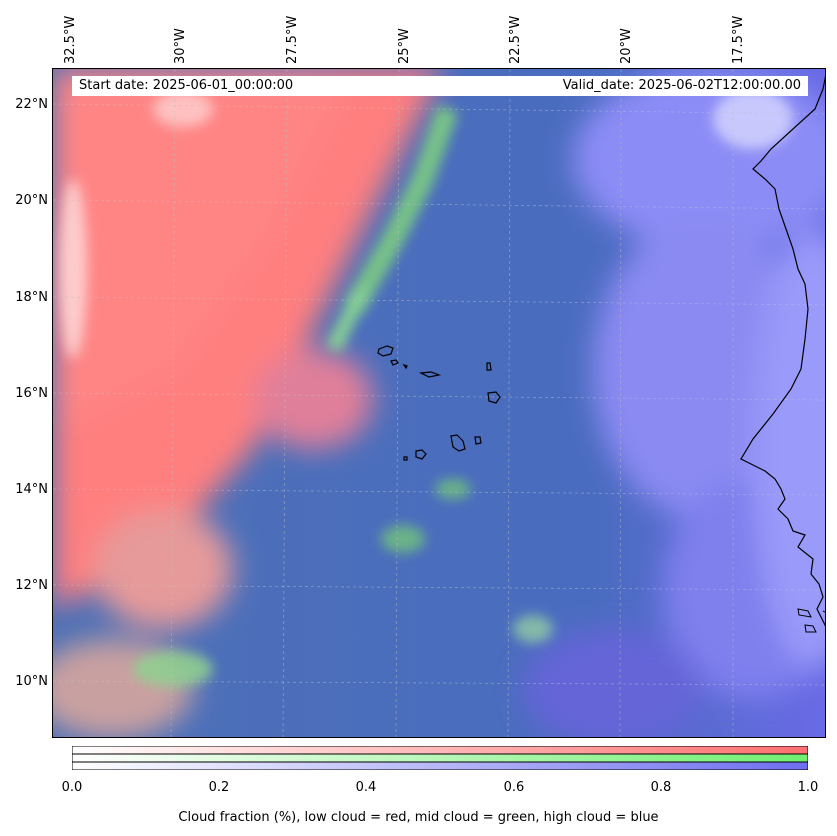 The width and height of the screenshot is (837, 836). I want to click on colorbar-tick: 1.0, so click(808, 787).